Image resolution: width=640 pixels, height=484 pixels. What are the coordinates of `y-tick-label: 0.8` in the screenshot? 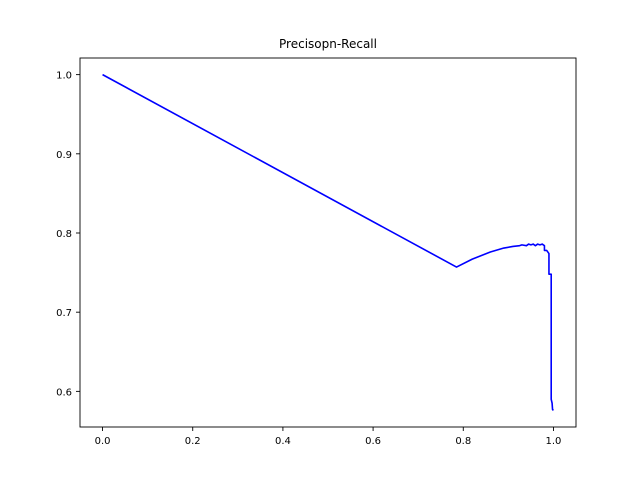 It's located at (64, 234).